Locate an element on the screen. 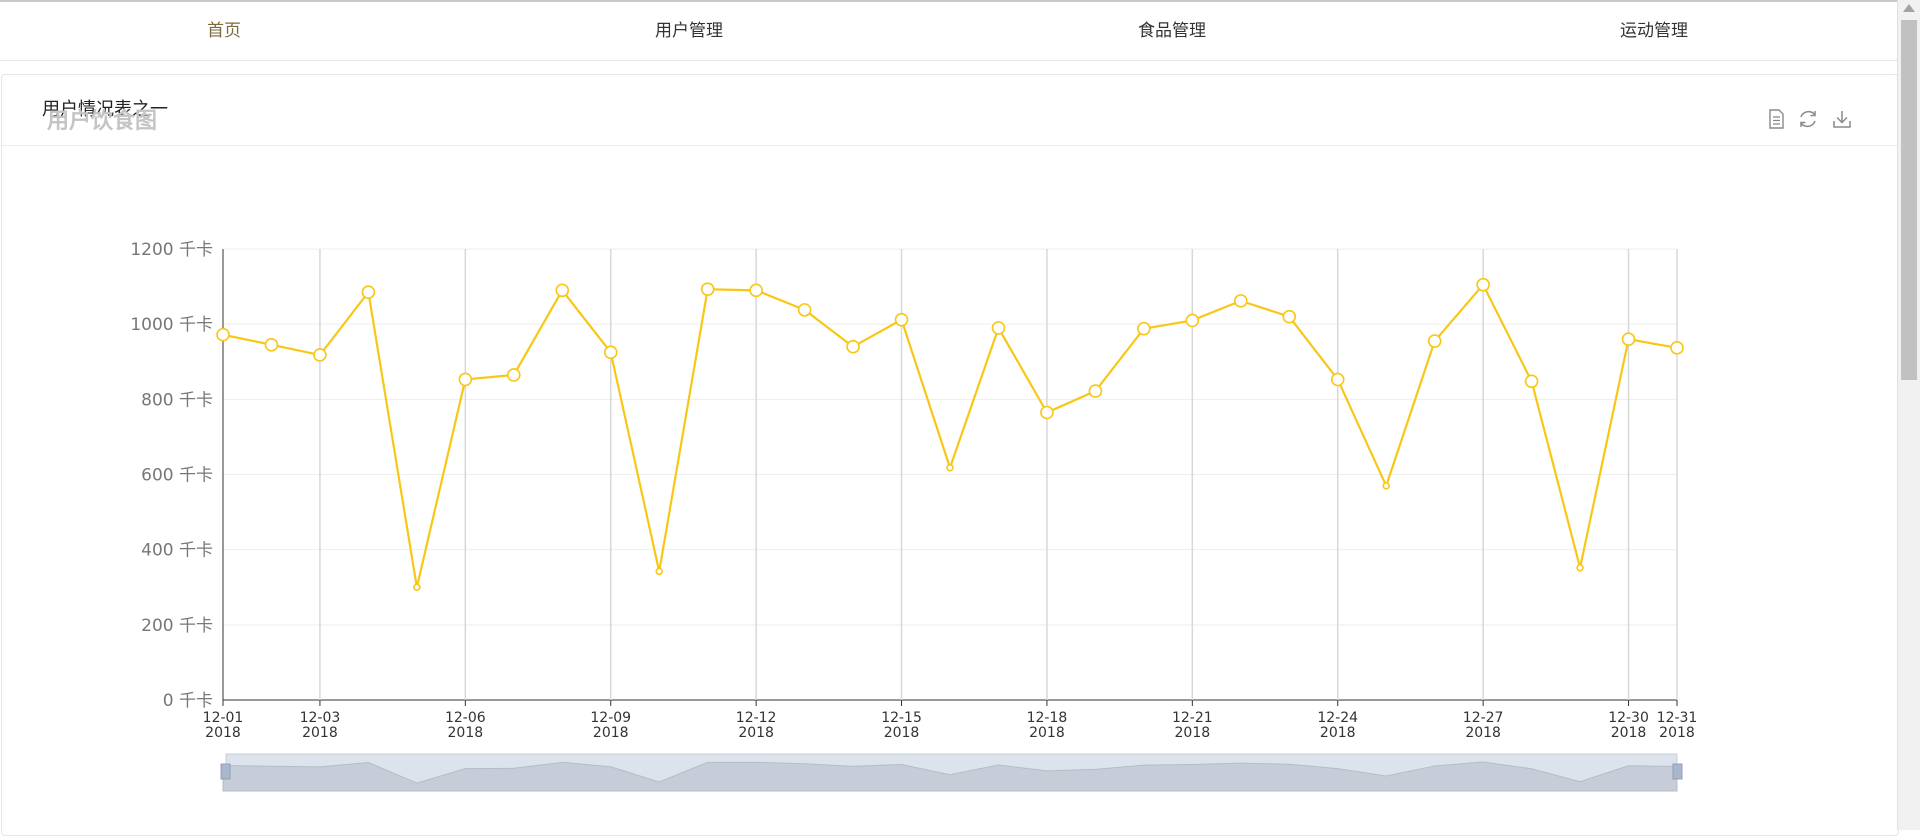  vertical-scrollbar is located at coordinates (1908, 415).